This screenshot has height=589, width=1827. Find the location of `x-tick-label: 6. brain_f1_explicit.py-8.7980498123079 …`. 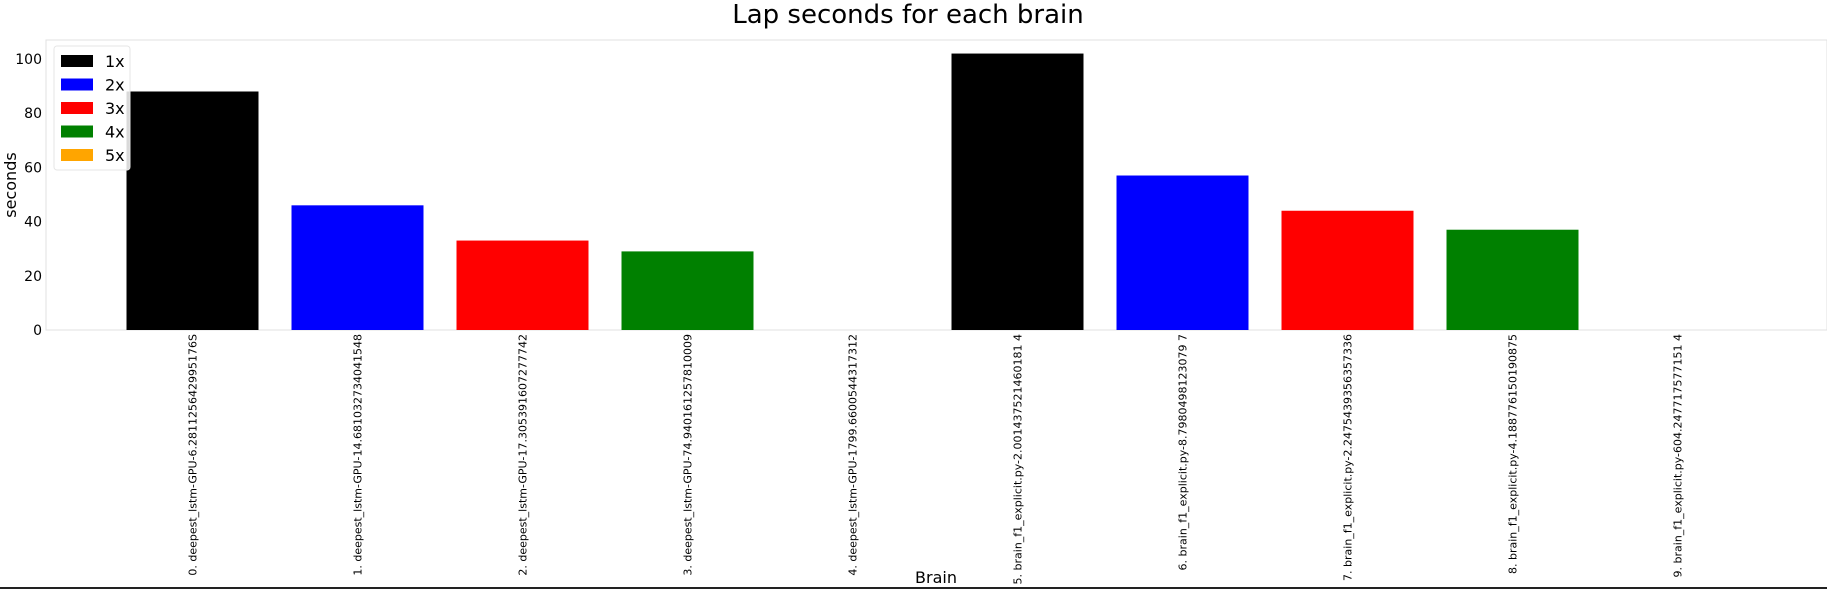

x-tick-label: 6. brain_f1_explicit.py-8.7980498123079 … is located at coordinates (1183, 452).